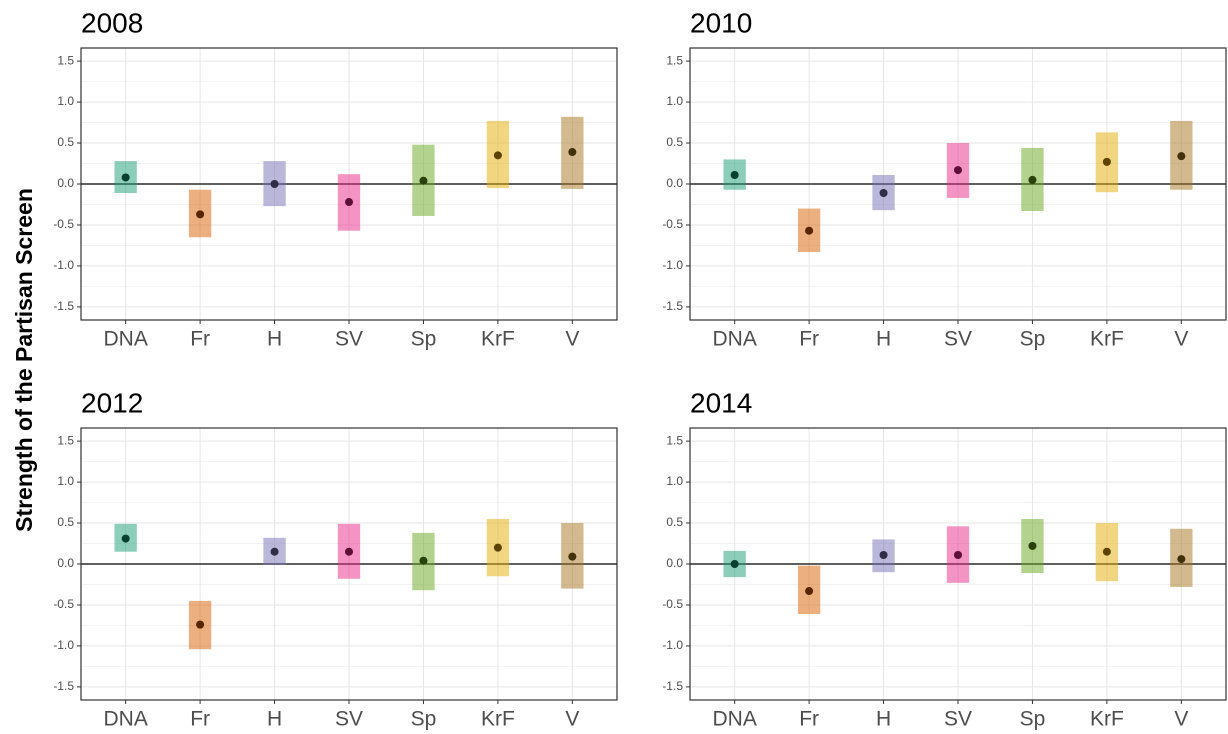 Image resolution: width=1228 pixels, height=734 pixels. Describe the element at coordinates (721, 22) in the screenshot. I see `panel-title: 2010` at that location.